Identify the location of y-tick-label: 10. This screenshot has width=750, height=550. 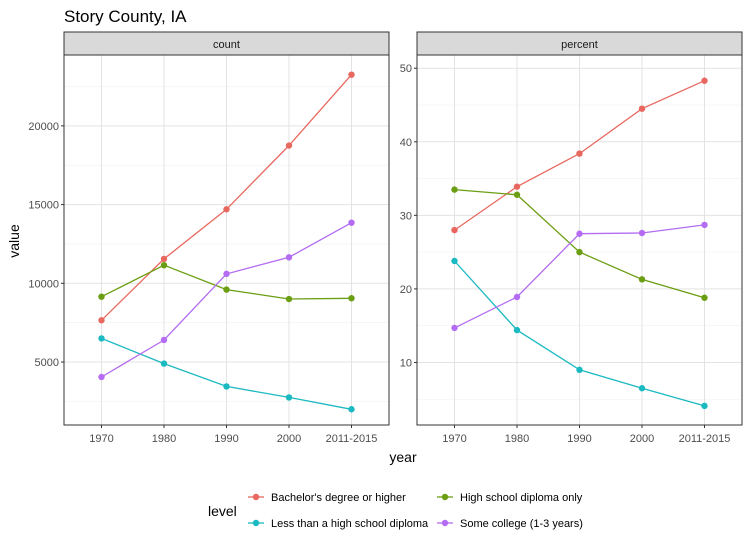
(406, 363).